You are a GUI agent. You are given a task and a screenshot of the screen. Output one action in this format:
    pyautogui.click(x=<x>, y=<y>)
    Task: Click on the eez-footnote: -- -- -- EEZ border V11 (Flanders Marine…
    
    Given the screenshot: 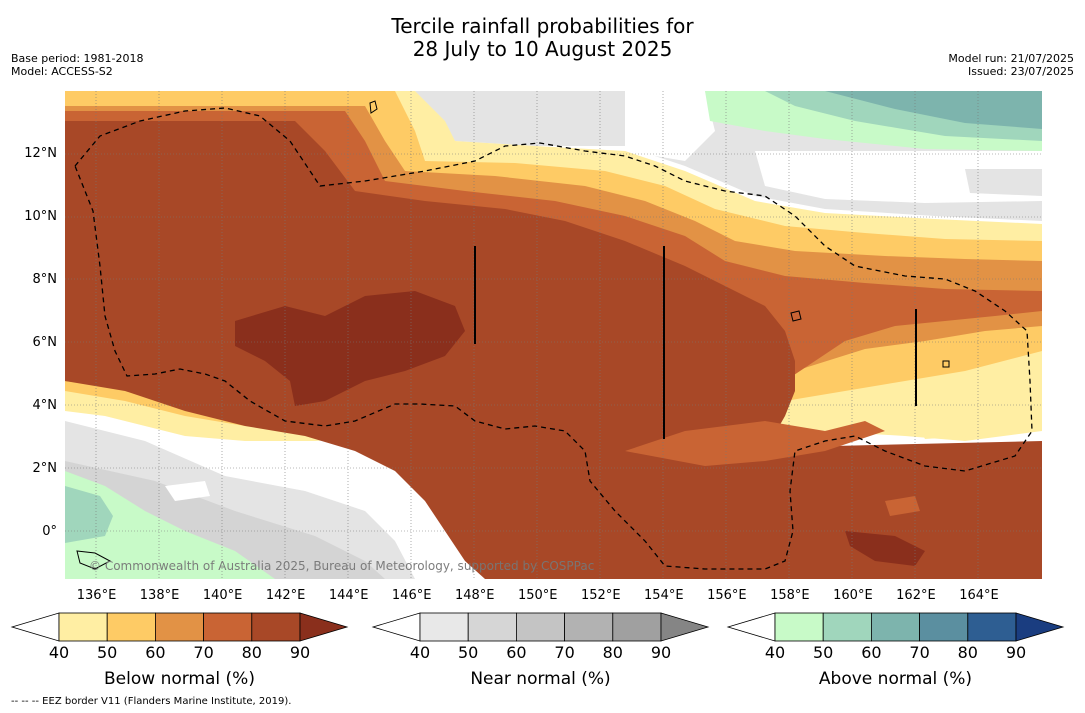 What is the action you would take?
    pyautogui.click(x=151, y=701)
    